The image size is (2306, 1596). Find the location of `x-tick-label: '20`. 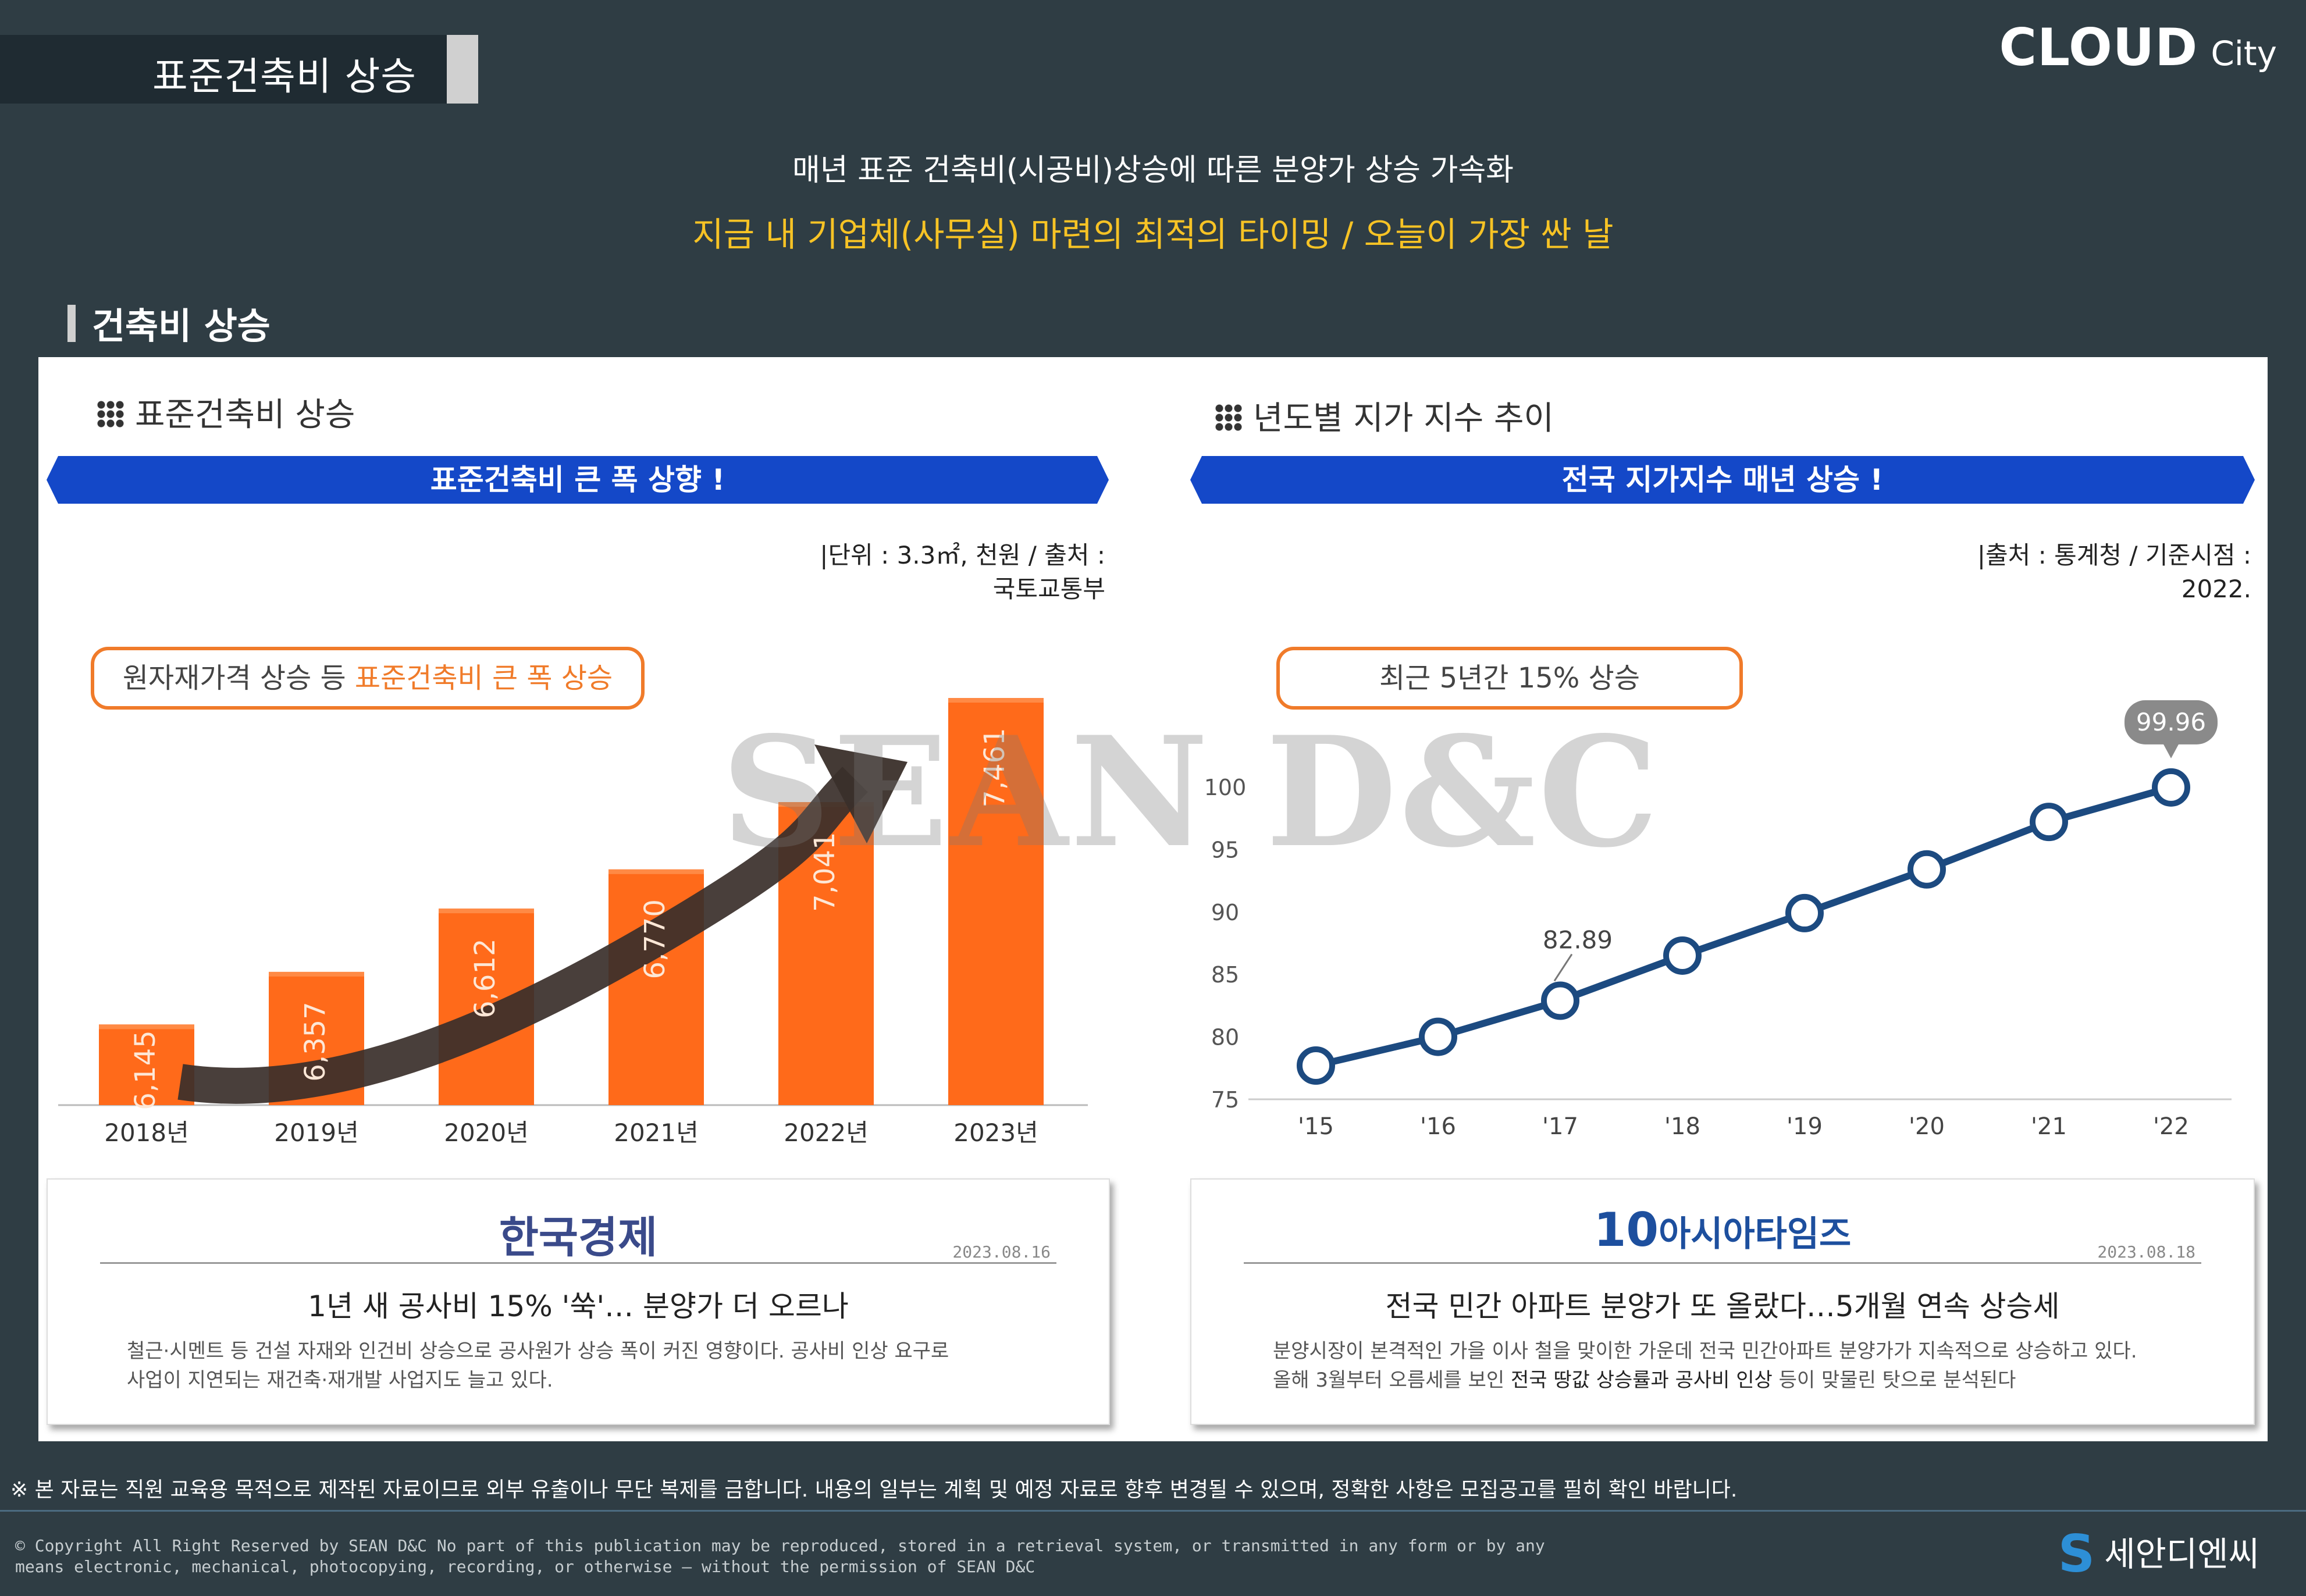

x-tick-label: '20 is located at coordinates (1927, 1126).